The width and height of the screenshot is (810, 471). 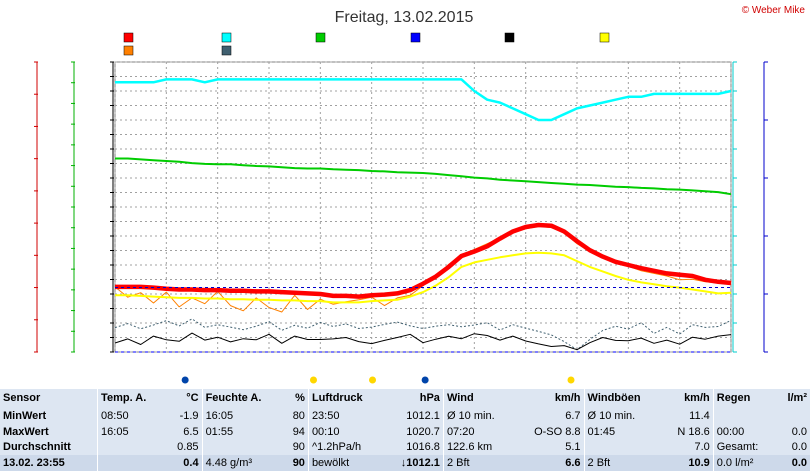 I want to click on row-label: Durchschnitt, so click(x=37, y=447).